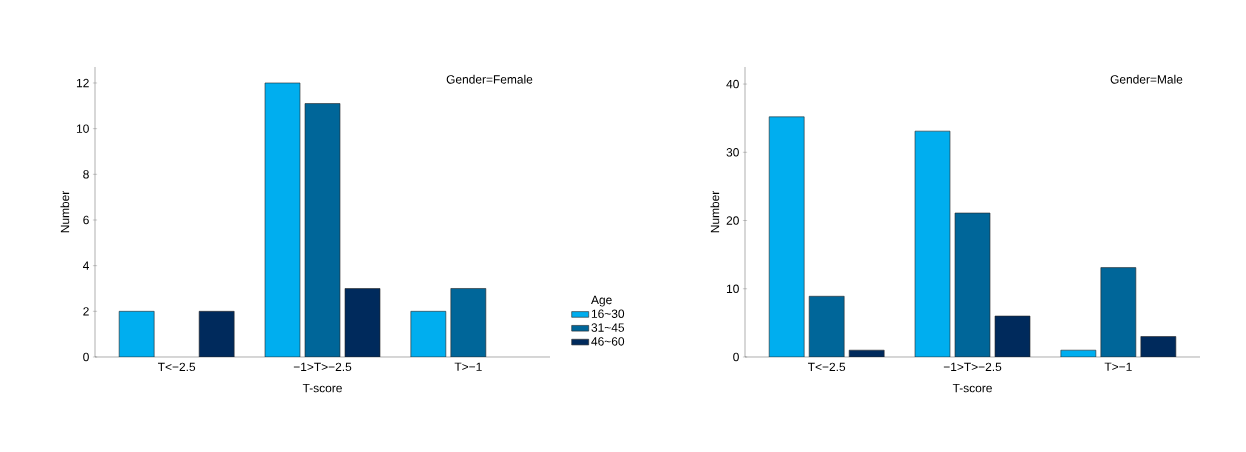  What do you see at coordinates (732, 152) in the screenshot?
I see `y-tick-label: 30` at bounding box center [732, 152].